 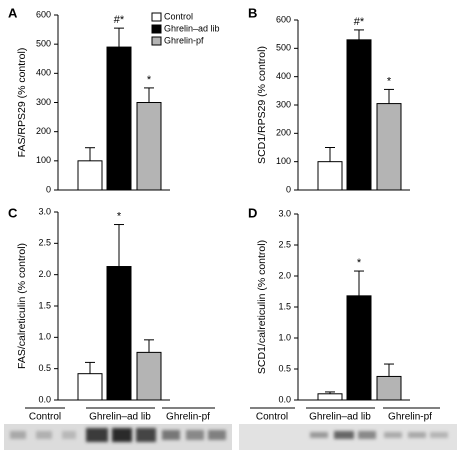 I want to click on blot-bands-left, so click(x=118, y=435).